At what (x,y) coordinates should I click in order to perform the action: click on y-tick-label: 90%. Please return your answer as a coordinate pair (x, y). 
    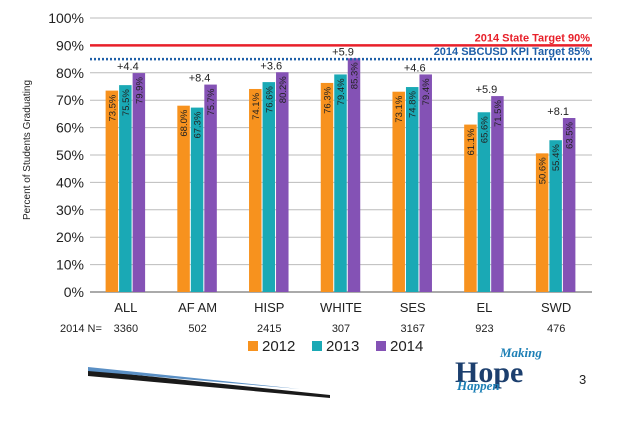
    Looking at the image, I should click on (70, 45).